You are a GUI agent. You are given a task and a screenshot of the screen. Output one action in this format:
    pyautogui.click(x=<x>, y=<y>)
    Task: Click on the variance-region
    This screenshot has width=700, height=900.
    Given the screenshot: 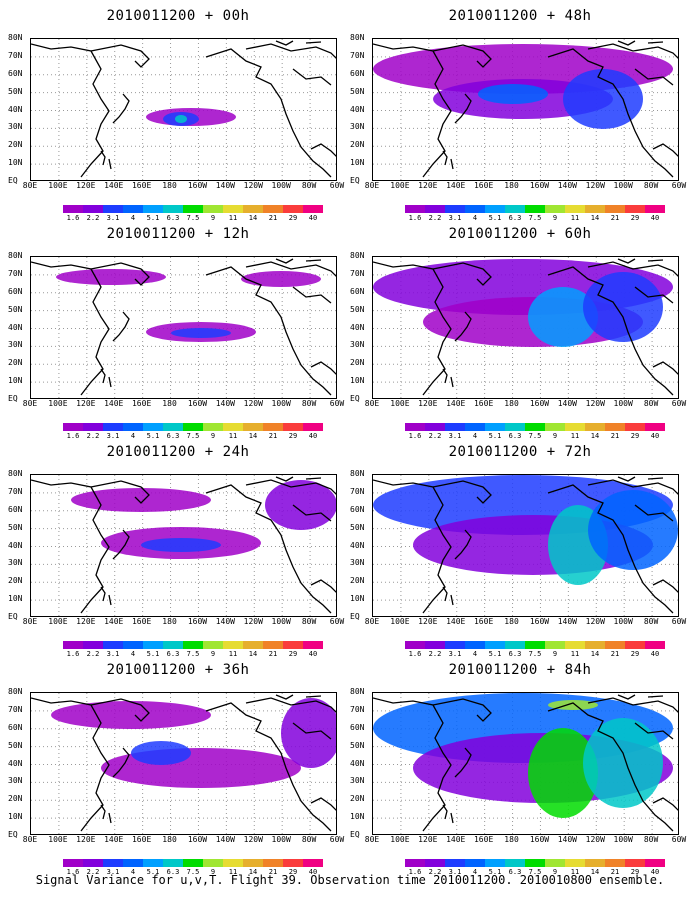 What is the action you would take?
    pyautogui.click(x=603, y=99)
    